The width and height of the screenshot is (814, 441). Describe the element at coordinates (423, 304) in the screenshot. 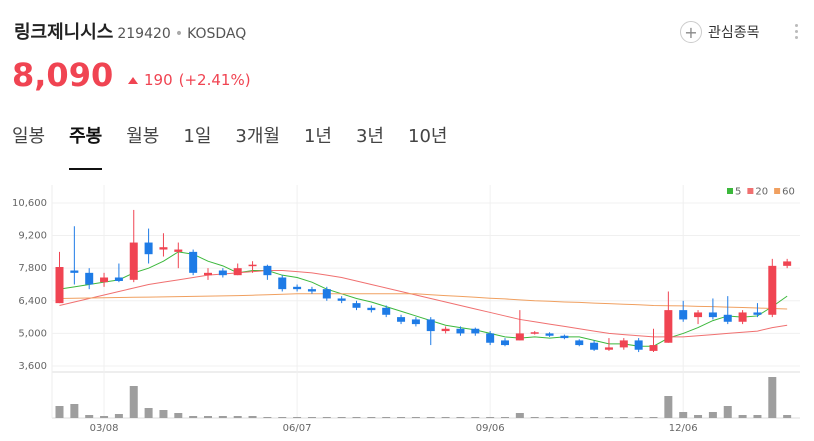

I see `moving-average-line` at that location.